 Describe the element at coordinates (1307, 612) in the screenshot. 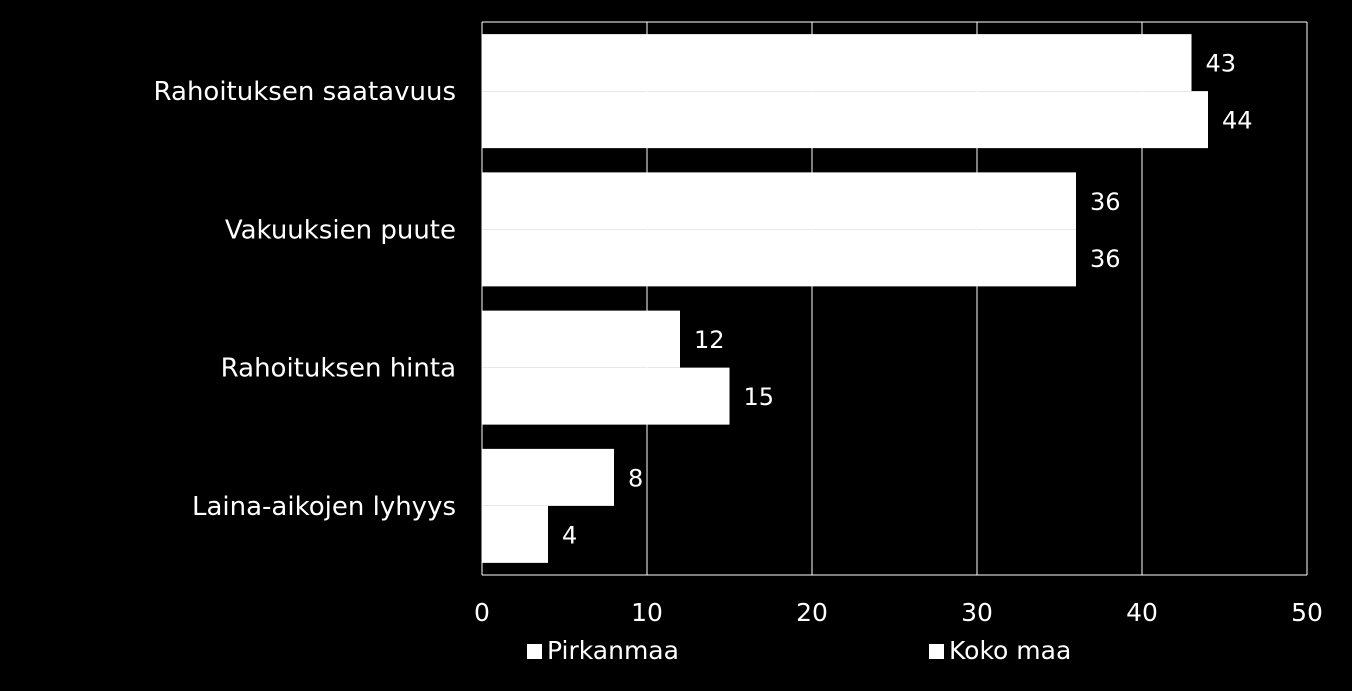

I see `x-tick-label: 50` at that location.